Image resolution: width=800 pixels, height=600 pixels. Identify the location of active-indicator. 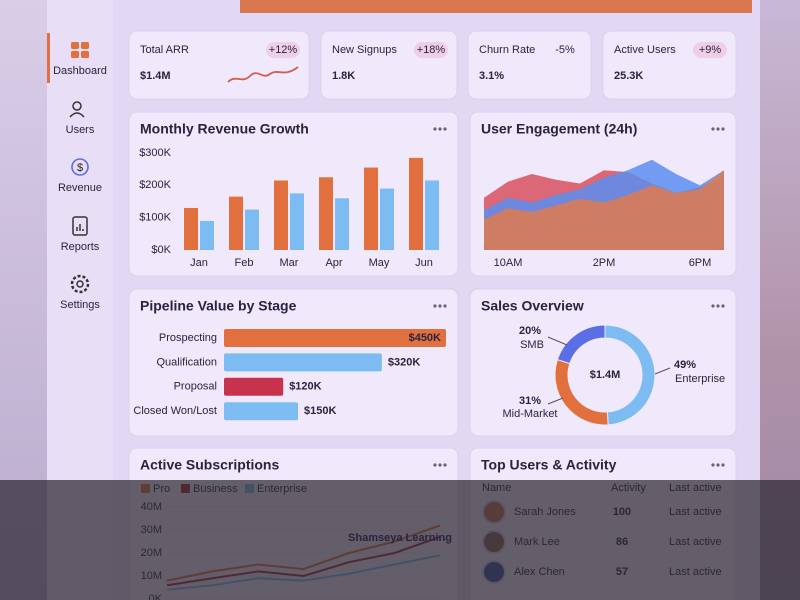
(48, 58).